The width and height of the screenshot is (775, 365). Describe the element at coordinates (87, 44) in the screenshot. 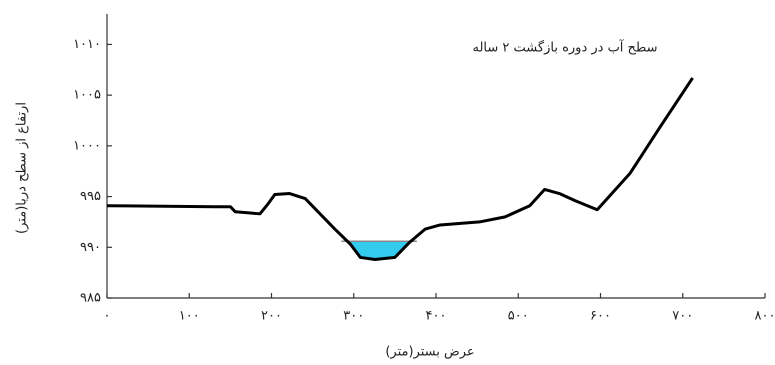

I see `y-tick-label: ۱۰۱۰` at that location.